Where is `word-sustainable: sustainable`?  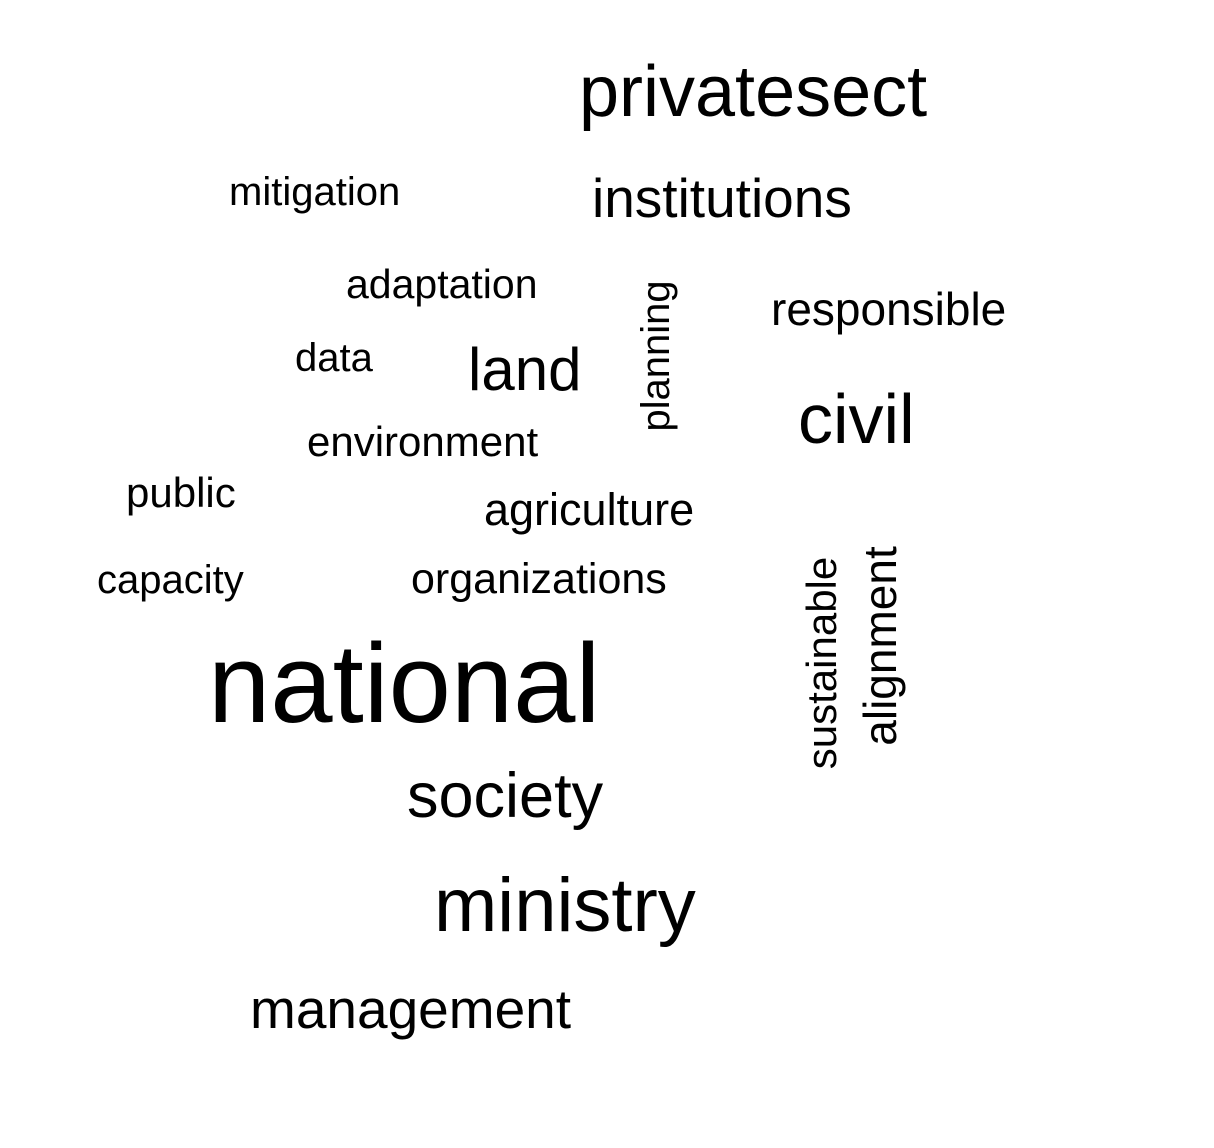
word-sustainable: sustainable is located at coordinates (821, 663).